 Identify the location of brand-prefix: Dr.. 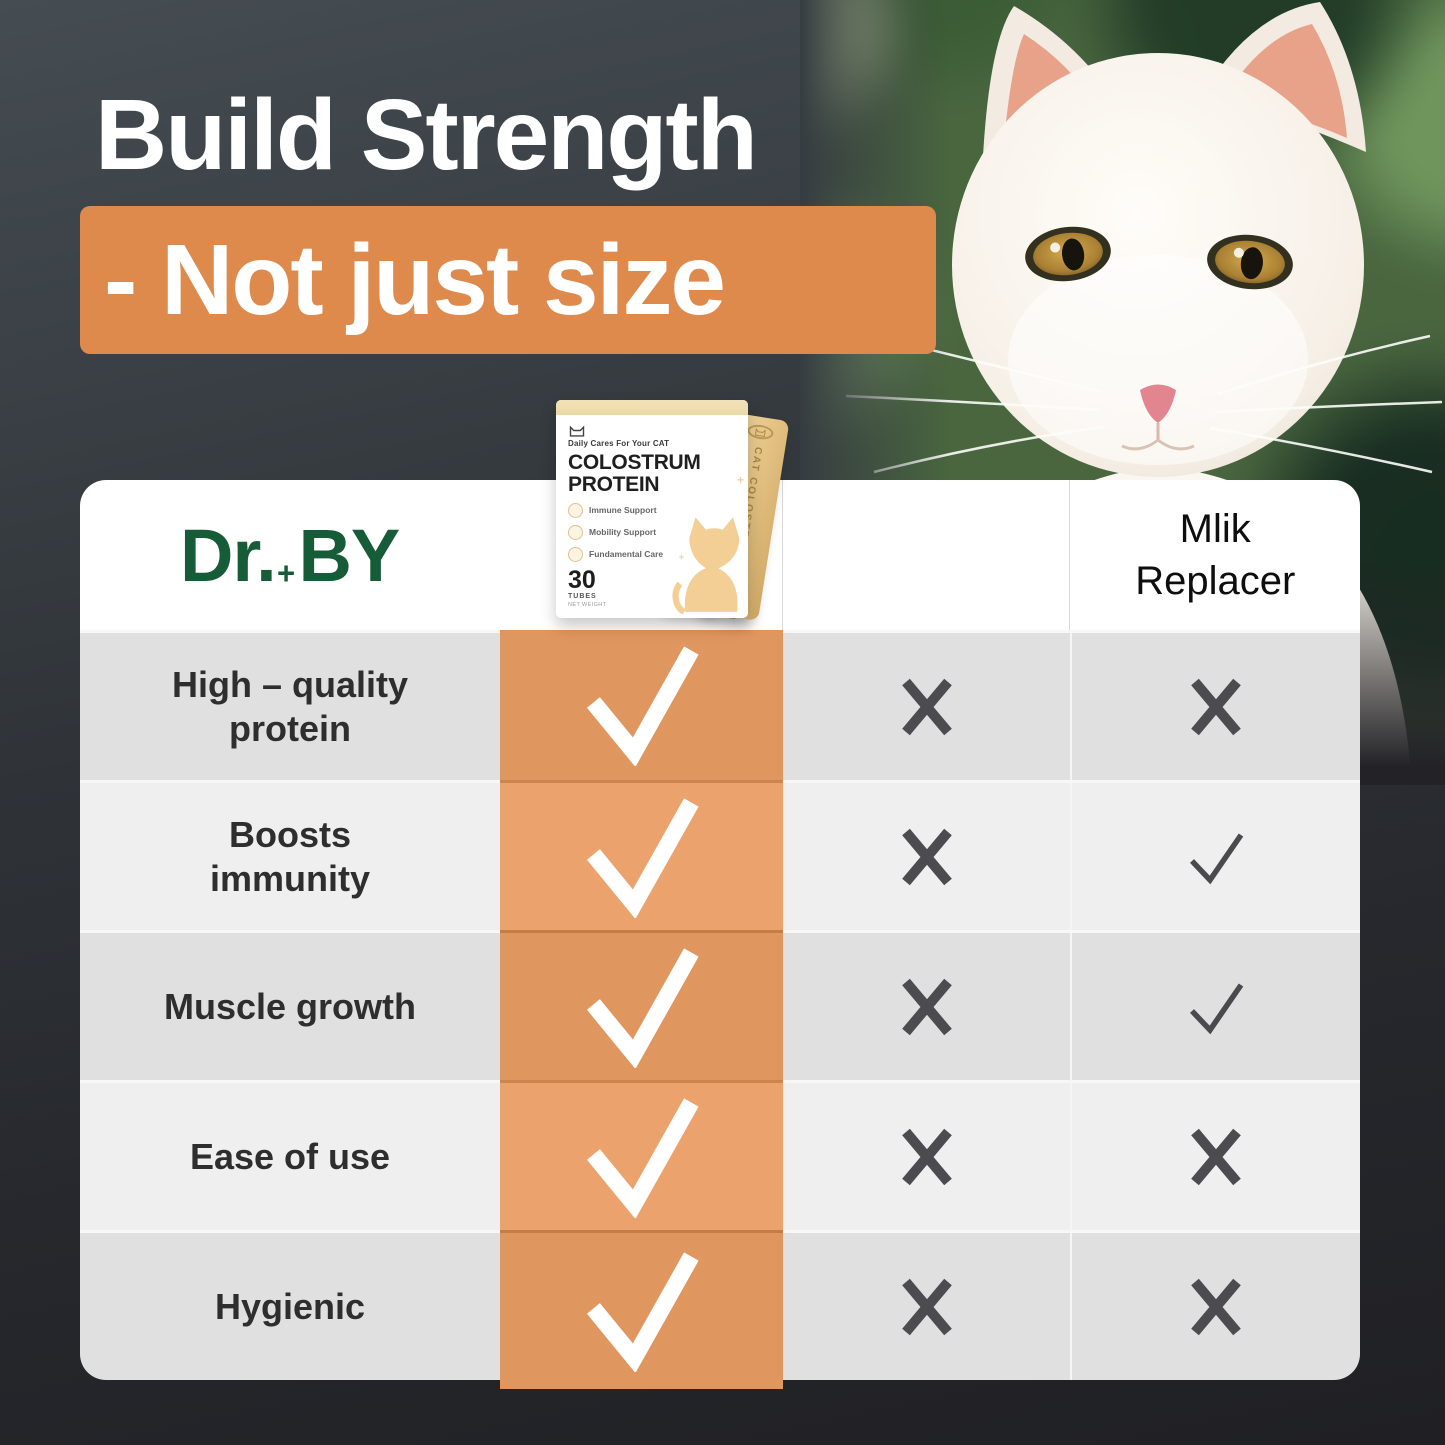
(228, 555).